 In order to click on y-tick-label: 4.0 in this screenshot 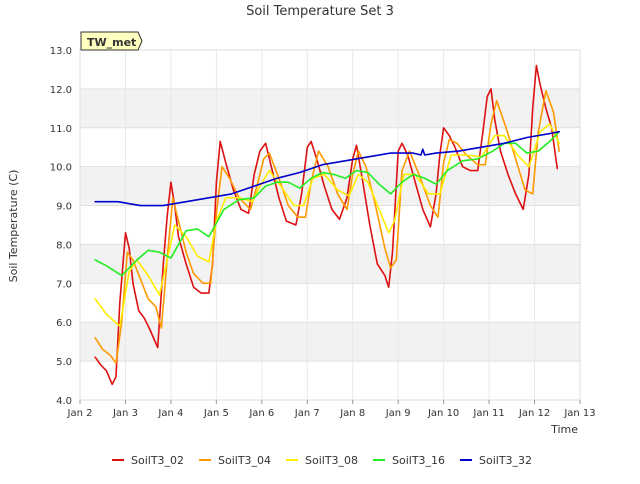, I will do `click(64, 401)`.